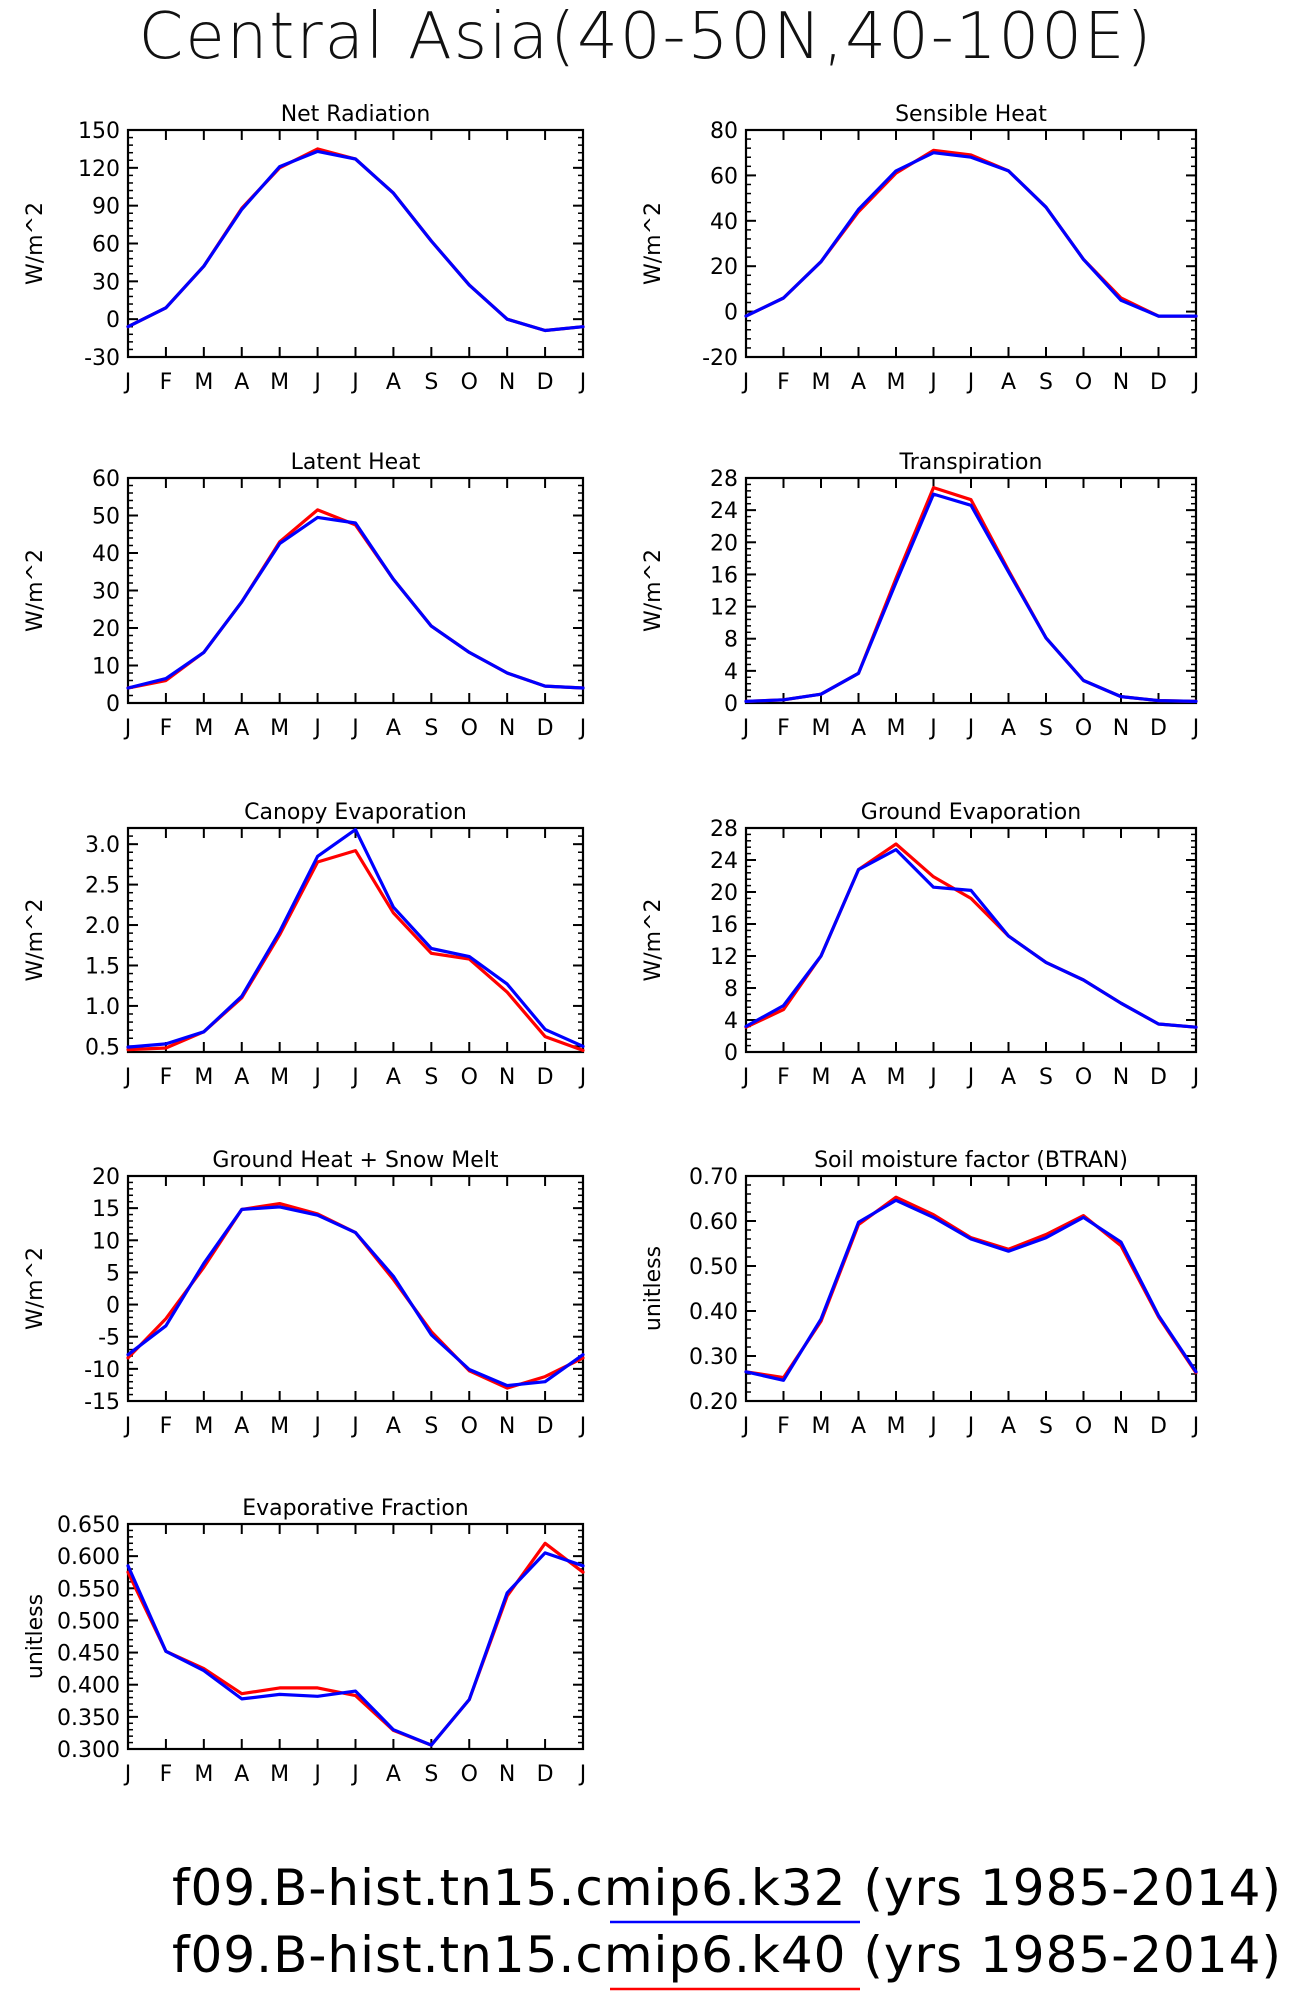  I want to click on y-tick-label: 40, so click(106, 554).